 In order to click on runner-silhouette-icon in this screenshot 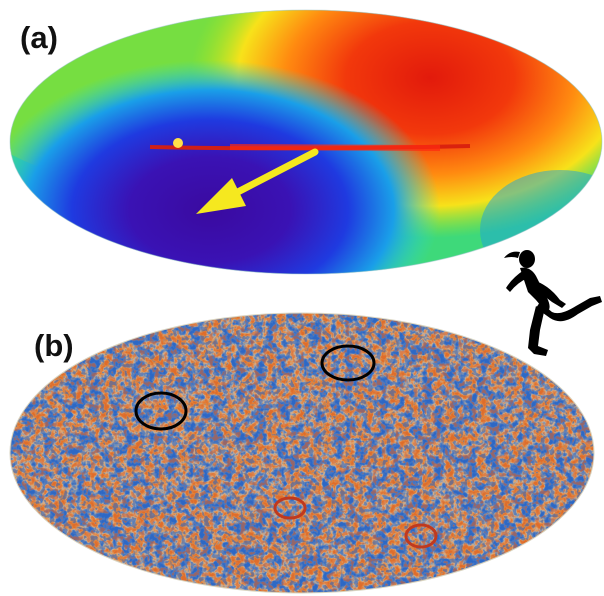, I will do `click(553, 303)`.